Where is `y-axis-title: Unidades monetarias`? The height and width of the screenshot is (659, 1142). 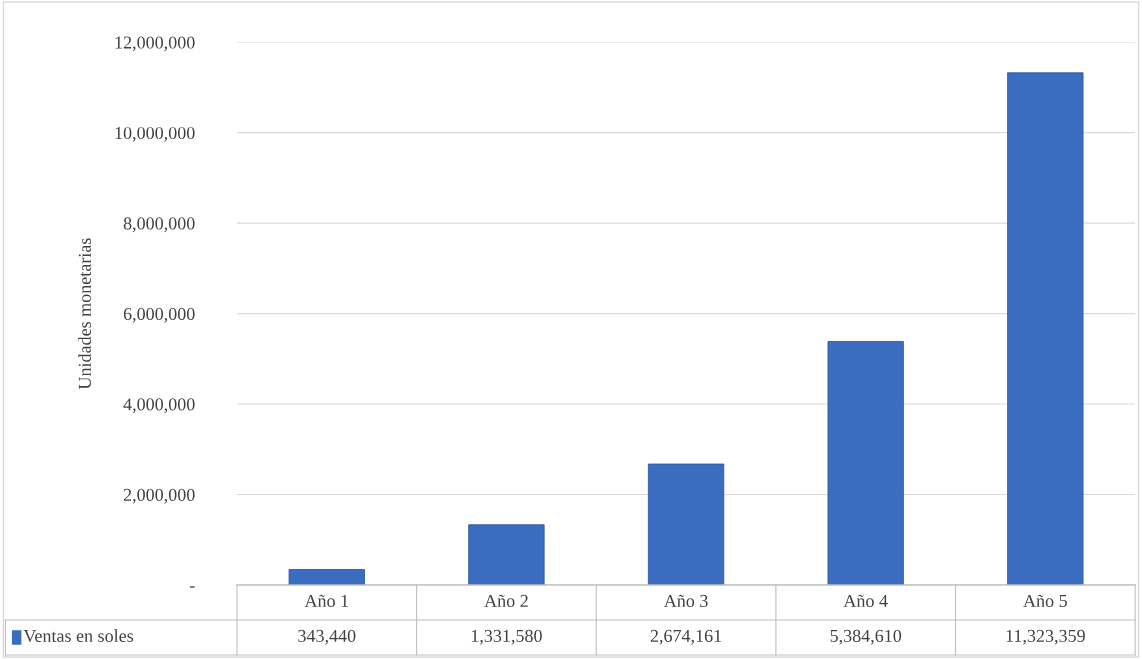
y-axis-title: Unidades monetarias is located at coordinates (84, 314).